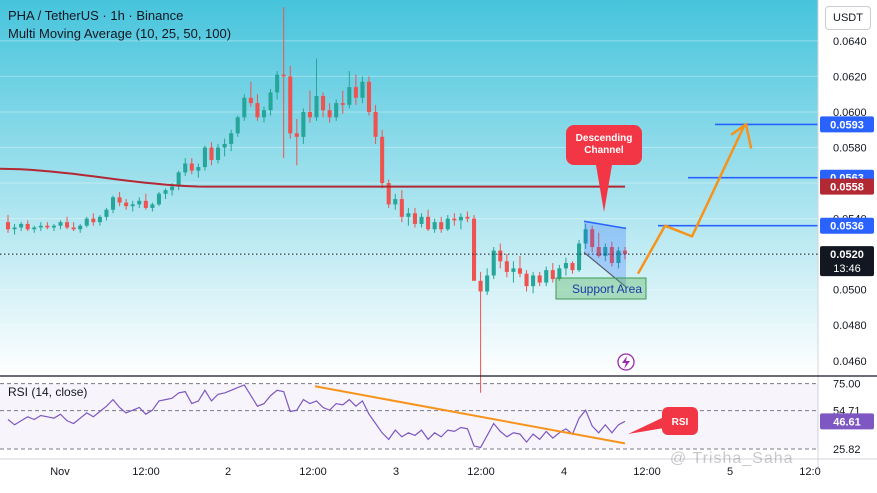  What do you see at coordinates (847, 385) in the screenshot?
I see `rsi-axis-label: 75.00` at bounding box center [847, 385].